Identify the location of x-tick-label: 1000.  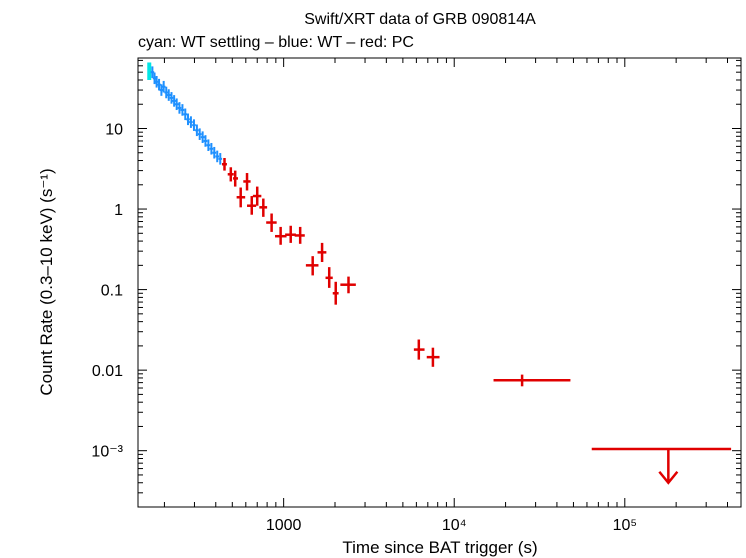
(284, 525).